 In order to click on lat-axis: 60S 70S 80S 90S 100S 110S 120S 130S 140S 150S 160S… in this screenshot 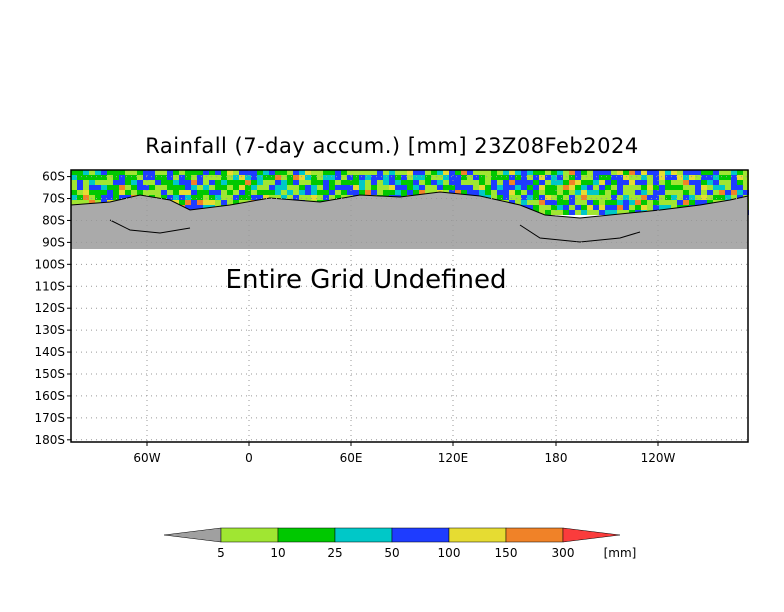, I will do `click(52, 308)`.